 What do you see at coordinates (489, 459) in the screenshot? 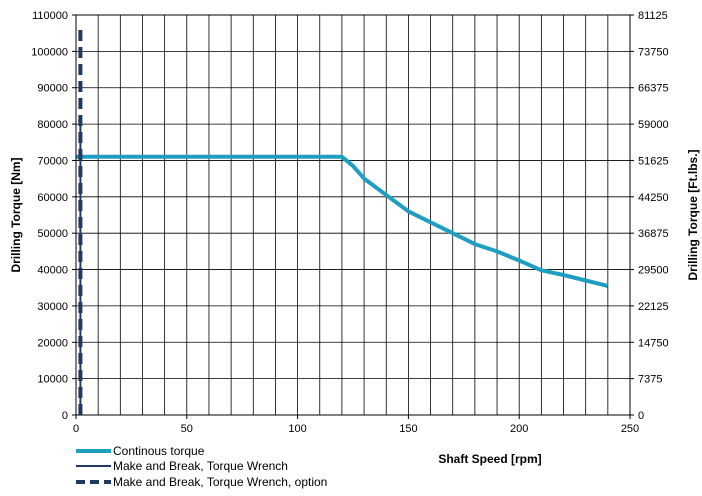
I see `x-axis-title: Shaft Speed [rpm]` at bounding box center [489, 459].